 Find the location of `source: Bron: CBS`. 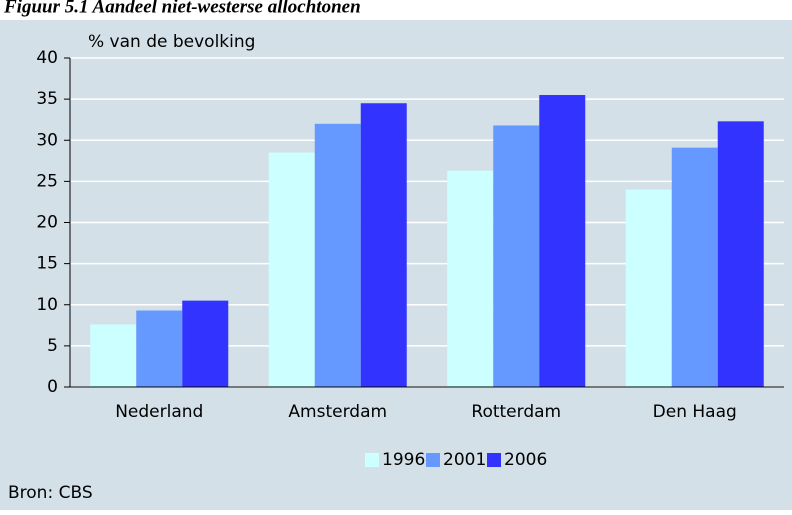

source: Bron: CBS is located at coordinates (50, 493).